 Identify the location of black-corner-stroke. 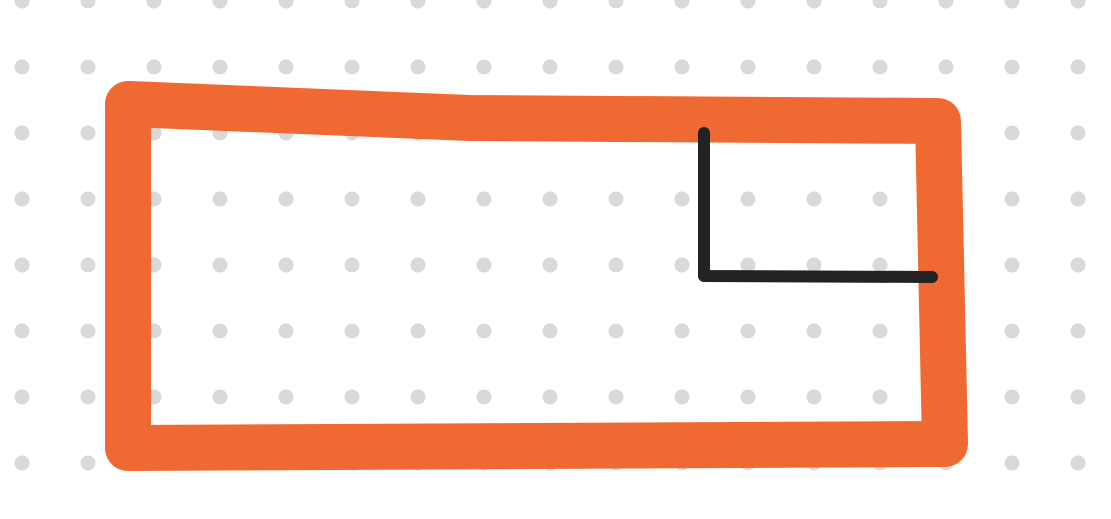
(818, 205).